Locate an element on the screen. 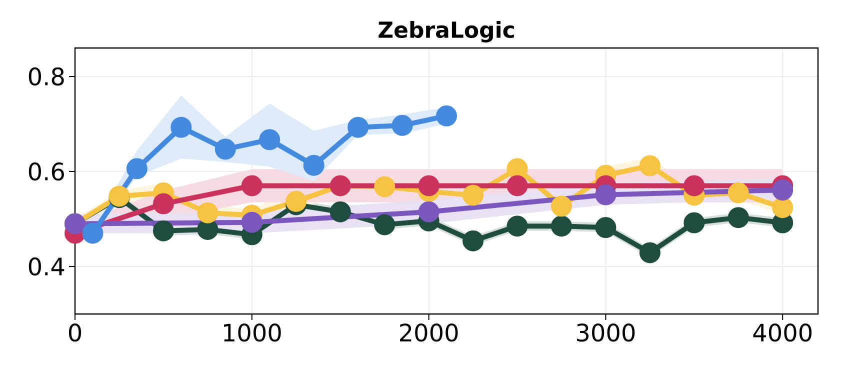 The width and height of the screenshot is (854, 380). y-tick-label: 0.4 is located at coordinates (46, 266).